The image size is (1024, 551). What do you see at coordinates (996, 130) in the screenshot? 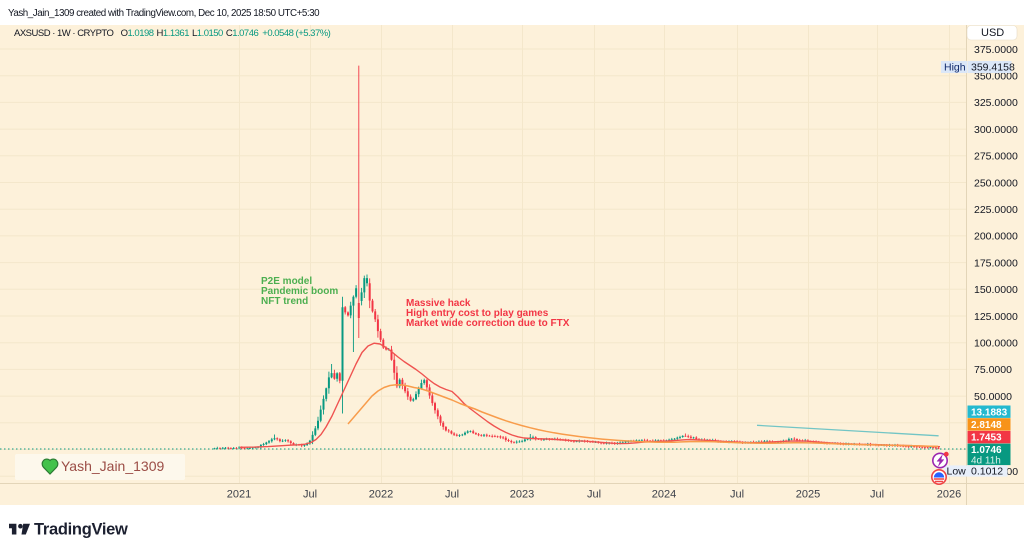
I see `svg-text: 300.0000` at bounding box center [996, 130].